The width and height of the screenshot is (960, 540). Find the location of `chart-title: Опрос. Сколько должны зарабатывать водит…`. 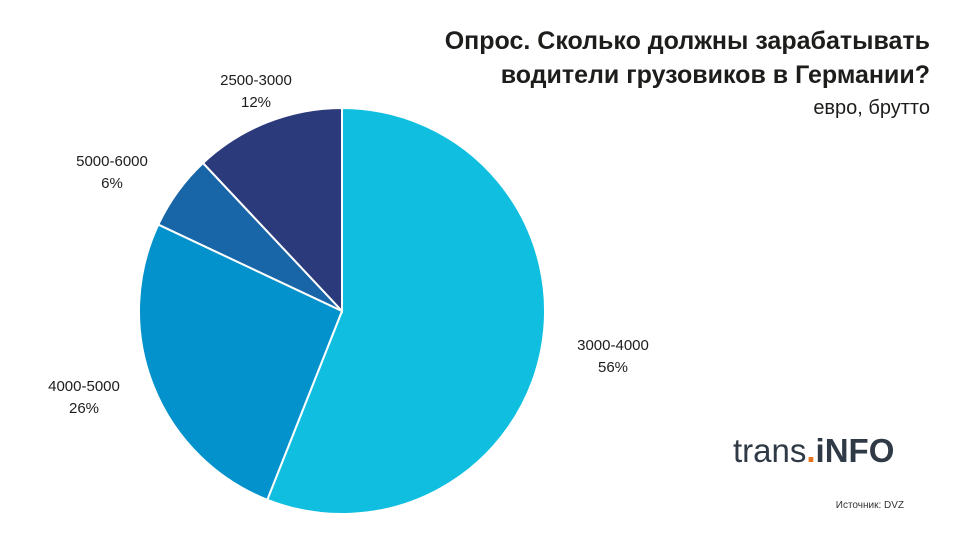

chart-title: Опрос. Сколько должны зарабатывать водит… is located at coordinates (650, 58).